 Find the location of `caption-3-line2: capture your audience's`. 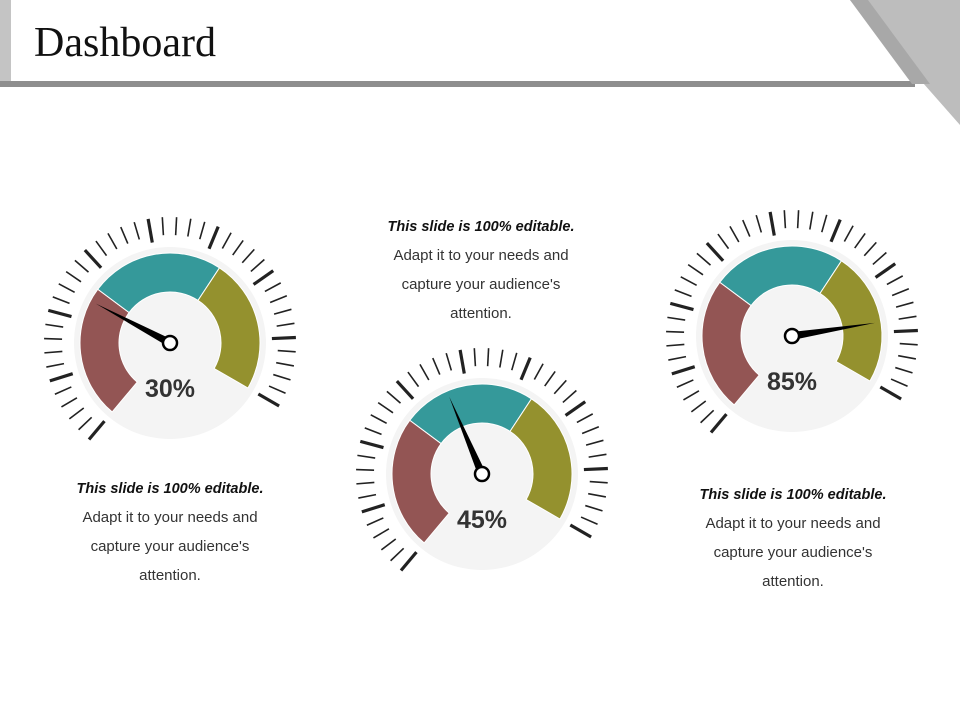

caption-3-line2: capture your audience's is located at coordinates (793, 552).